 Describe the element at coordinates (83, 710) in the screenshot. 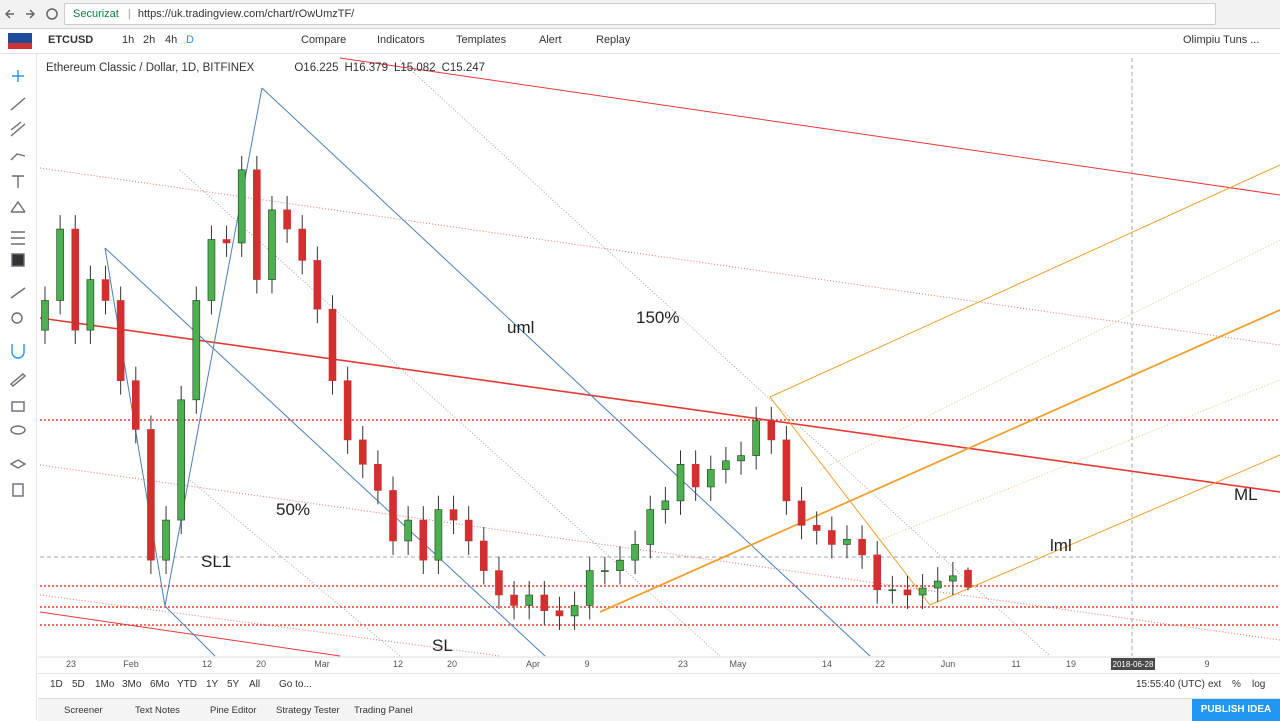

I see `panel-tab: Screener` at that location.